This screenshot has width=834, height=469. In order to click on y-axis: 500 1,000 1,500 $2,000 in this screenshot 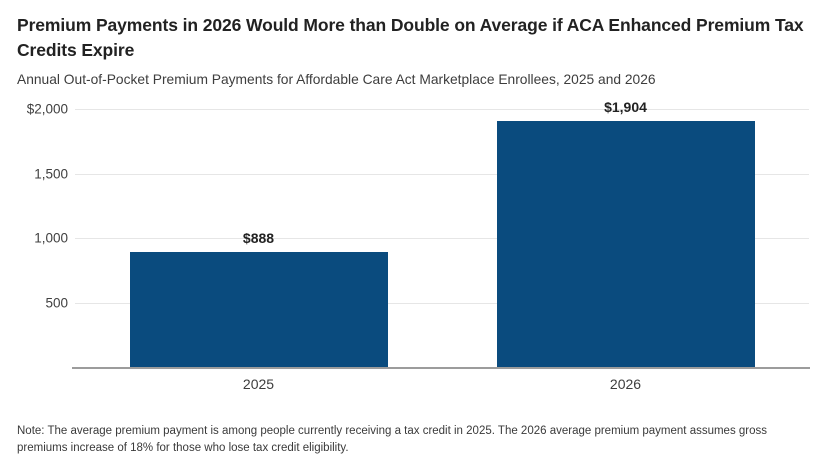, I will do `click(34, 234)`.